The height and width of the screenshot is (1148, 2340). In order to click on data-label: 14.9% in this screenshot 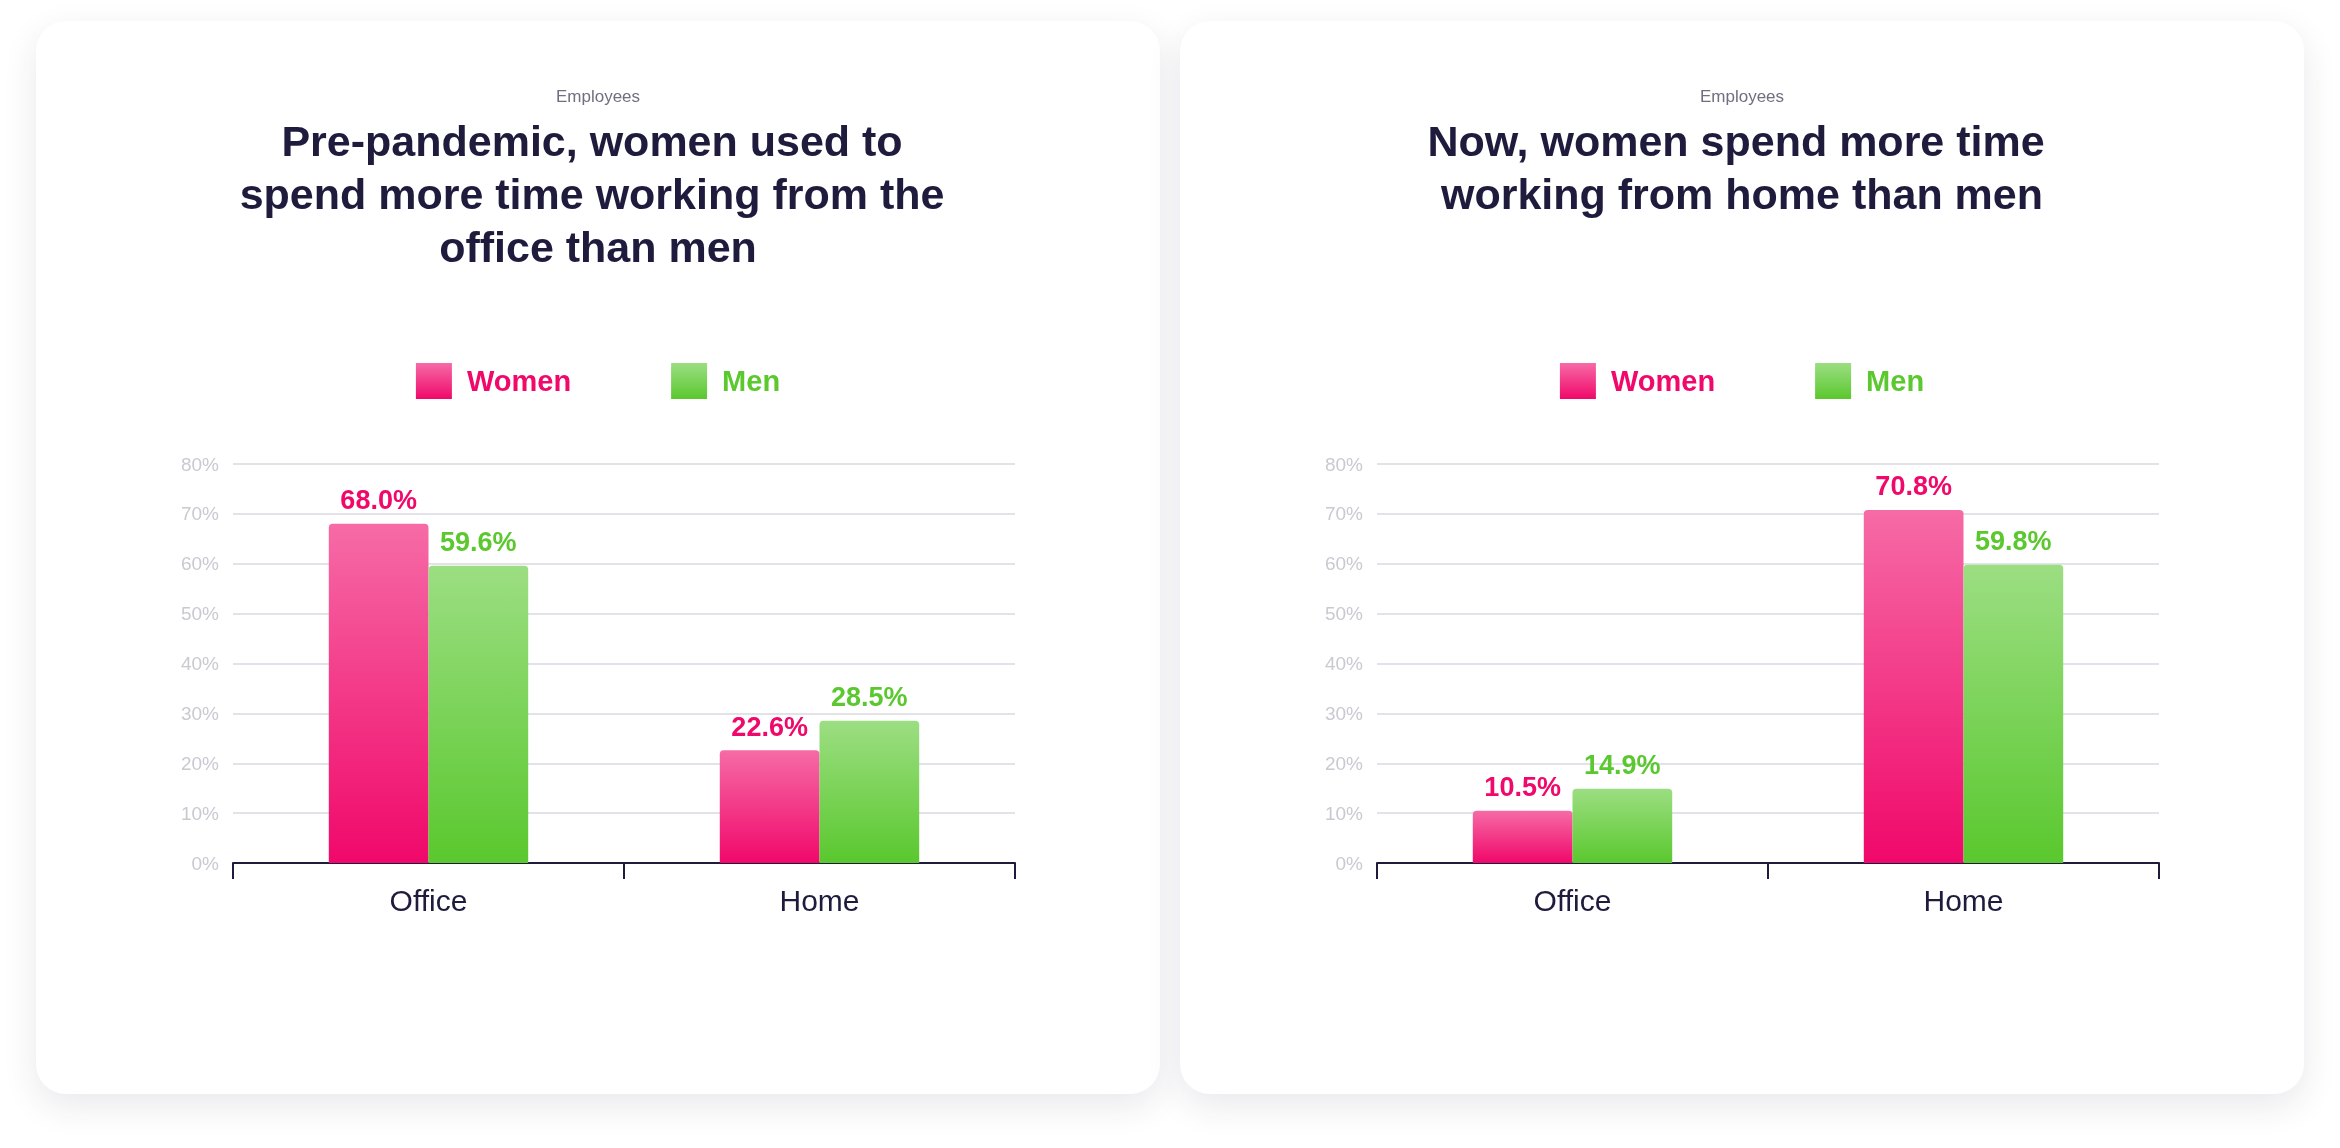, I will do `click(1622, 765)`.